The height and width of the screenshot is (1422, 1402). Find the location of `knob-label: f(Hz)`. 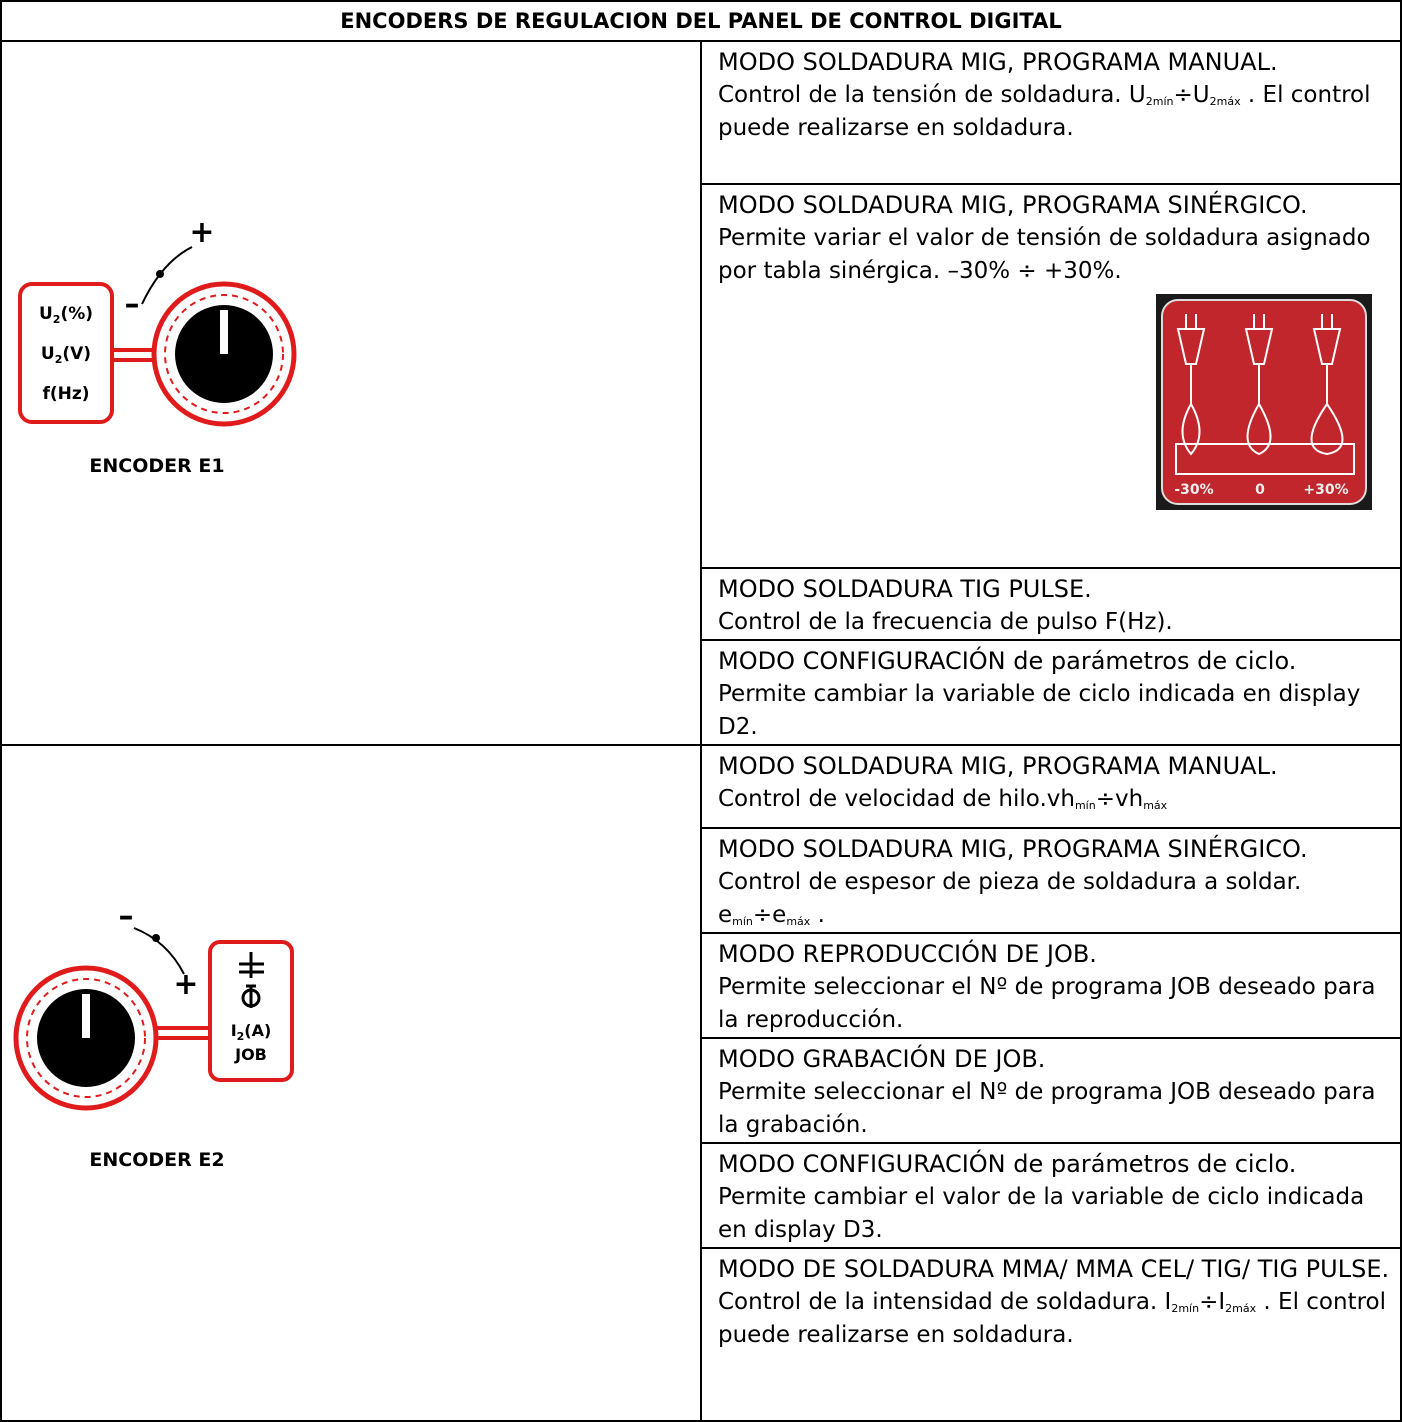

knob-label: f(Hz) is located at coordinates (65, 394).